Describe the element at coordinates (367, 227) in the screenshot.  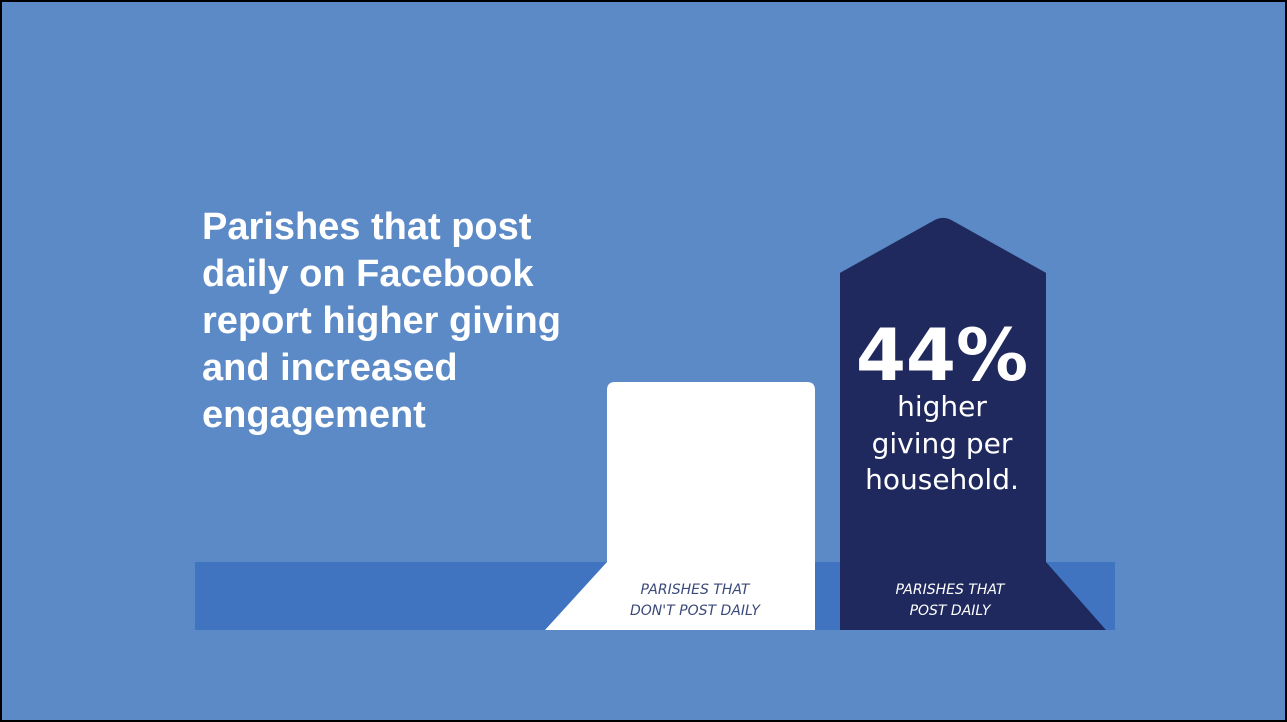
I see `headline-line-1: Parishes that post` at that location.